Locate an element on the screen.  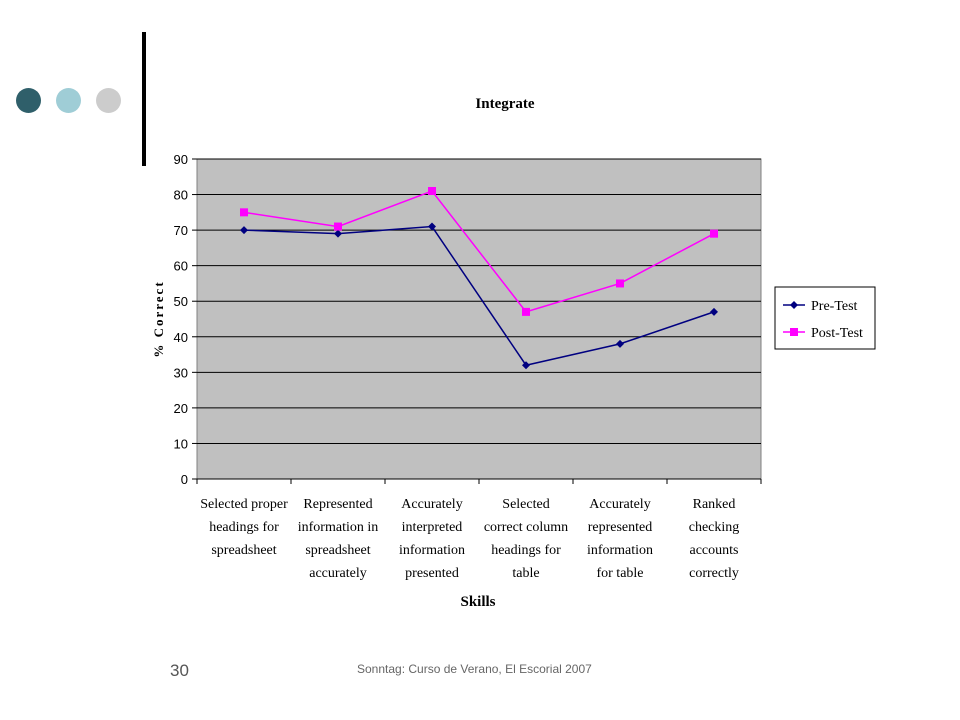
series-lines is located at coordinates (479, 278).